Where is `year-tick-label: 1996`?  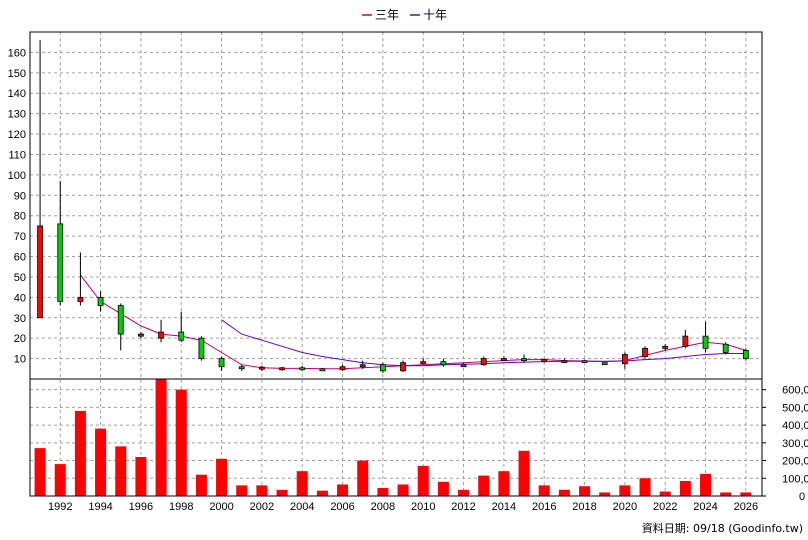
year-tick-label: 1996 is located at coordinates (141, 507).